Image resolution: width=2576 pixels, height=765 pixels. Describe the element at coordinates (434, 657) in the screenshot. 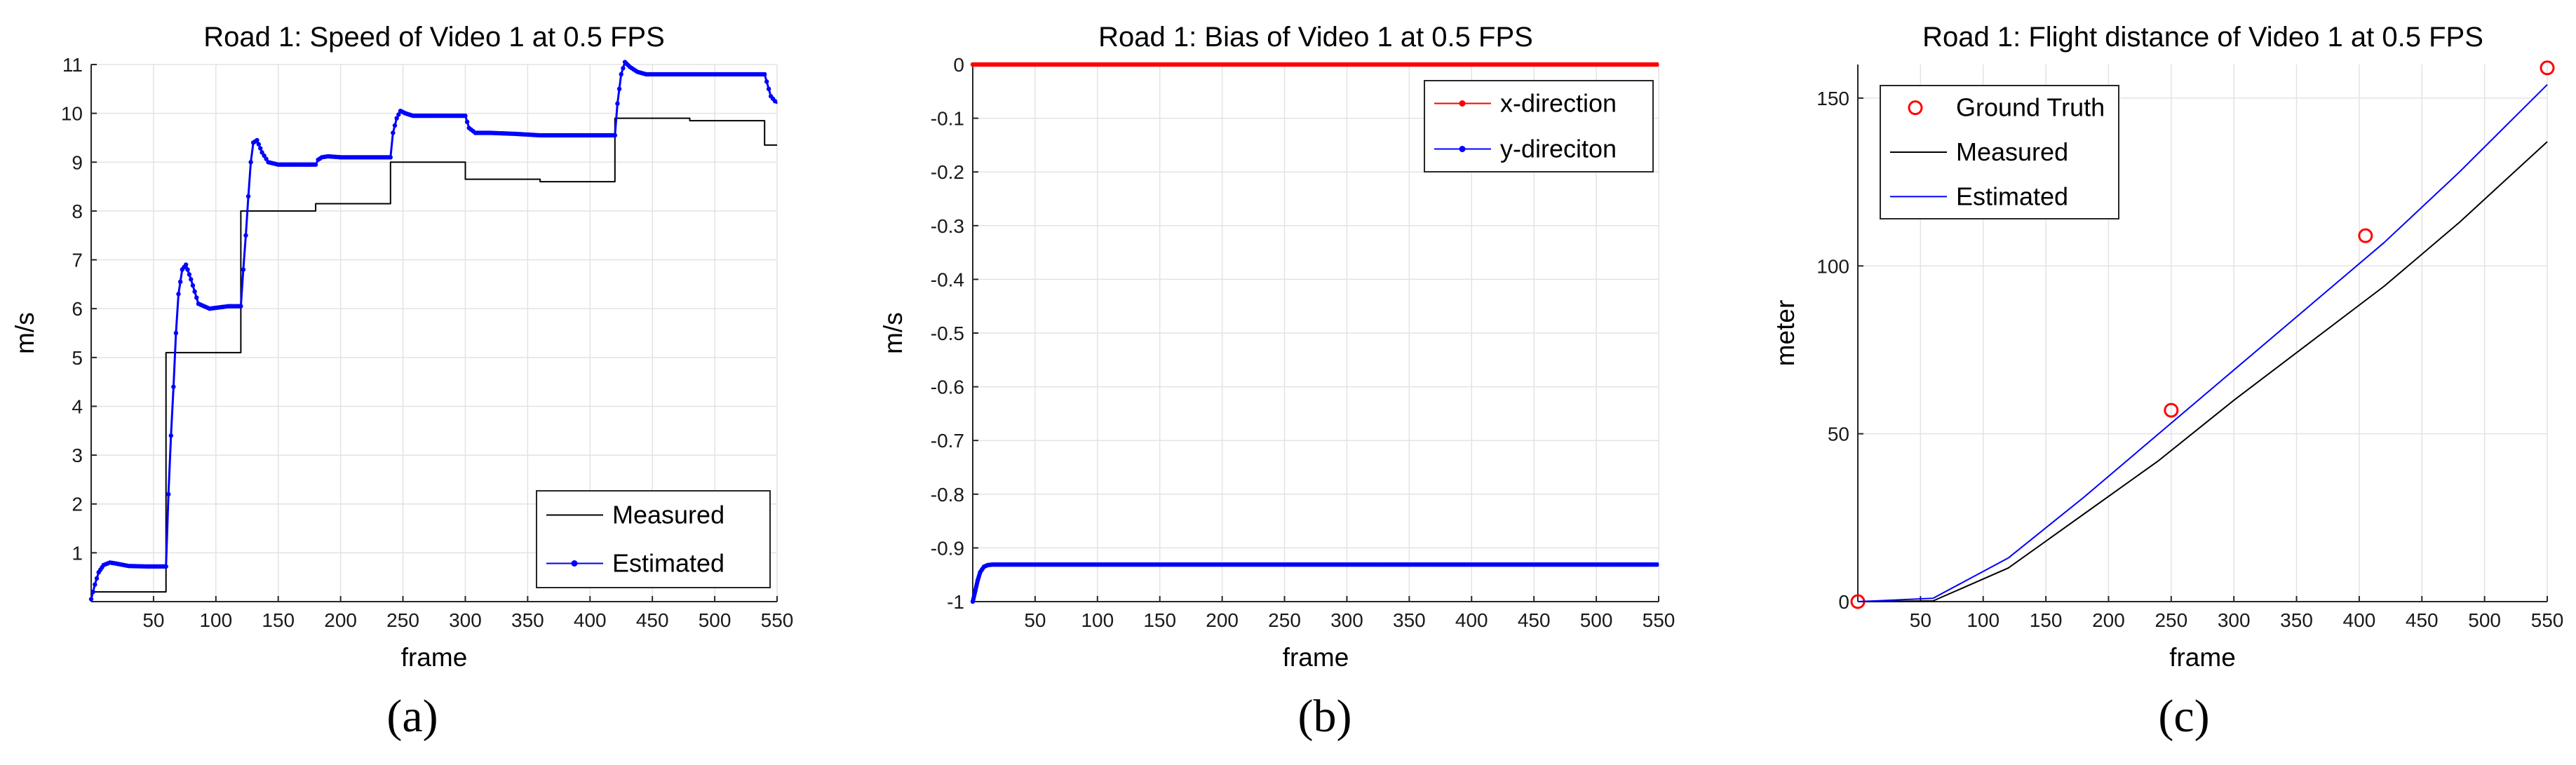

I see `x-axis-label: frame` at that location.